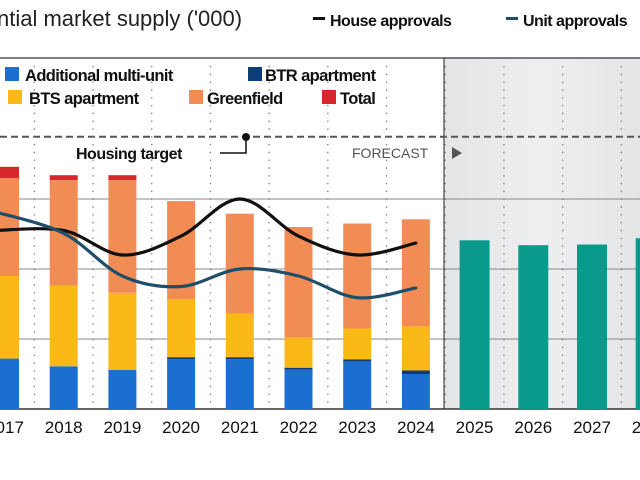  What do you see at coordinates (84, 99) in the screenshot?
I see `legend-bts-apartment: BTS apartment` at bounding box center [84, 99].